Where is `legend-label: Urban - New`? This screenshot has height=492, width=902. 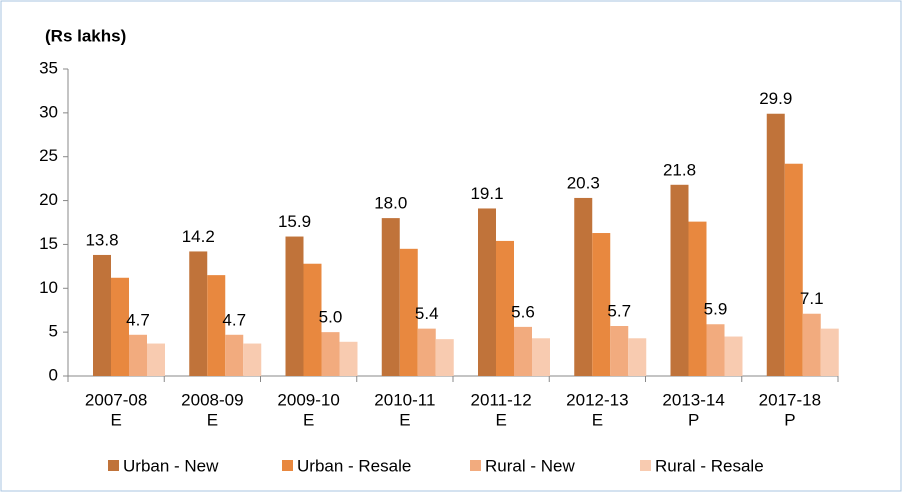 legend-label: Urban - New is located at coordinates (171, 465).